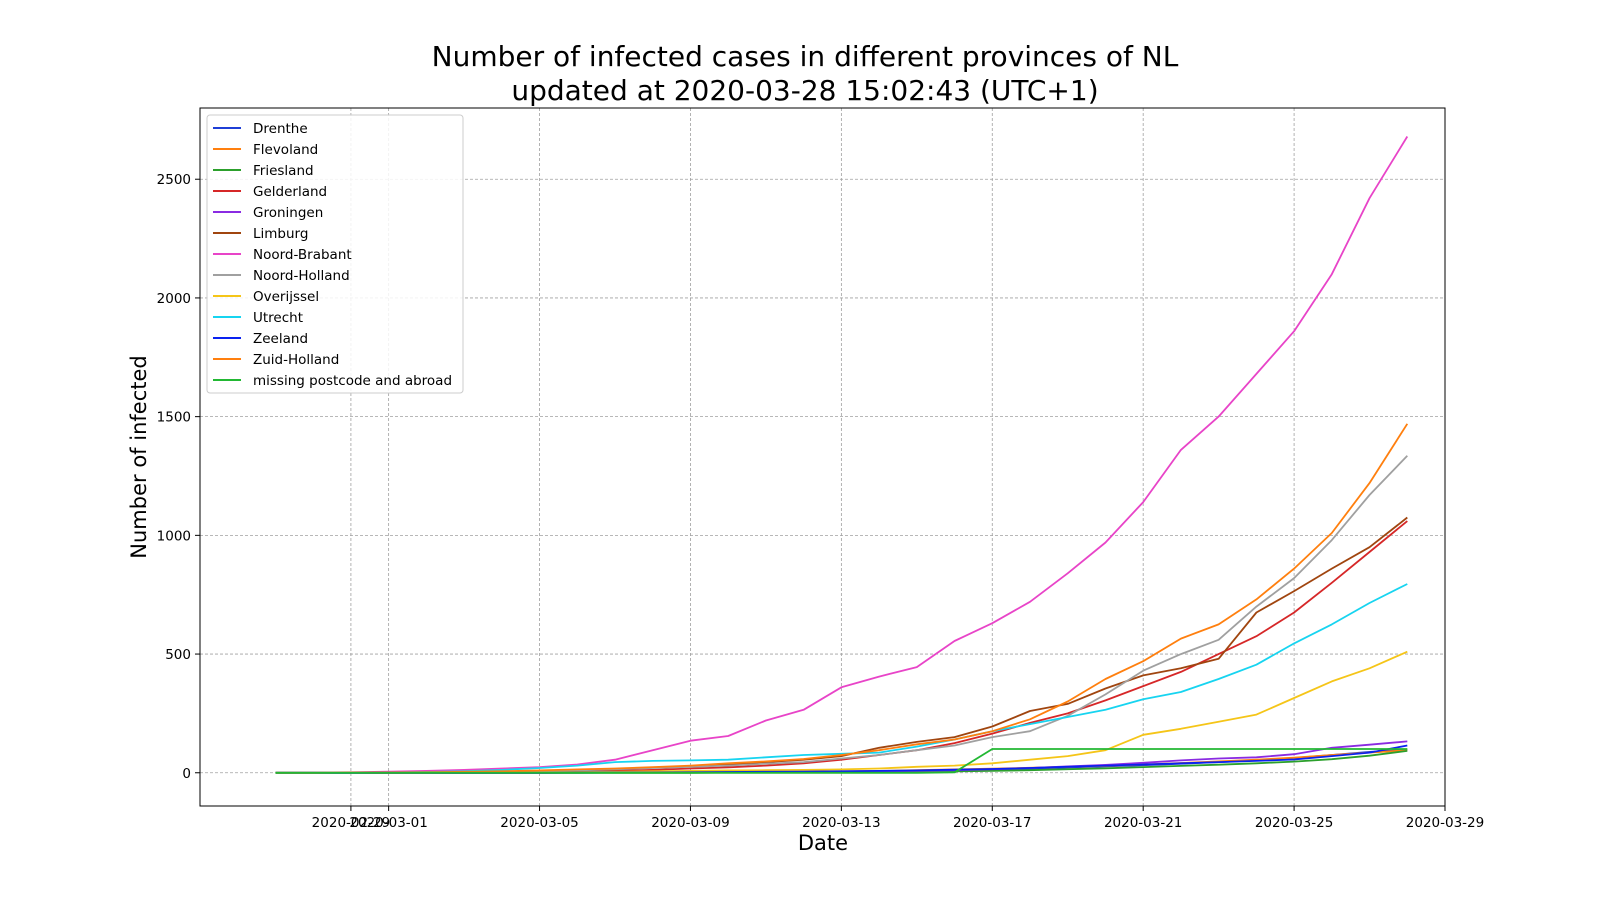 This screenshot has height=900, width=1600. I want to click on legend-label-zuid-holland: Zuid-Holland, so click(296, 360).